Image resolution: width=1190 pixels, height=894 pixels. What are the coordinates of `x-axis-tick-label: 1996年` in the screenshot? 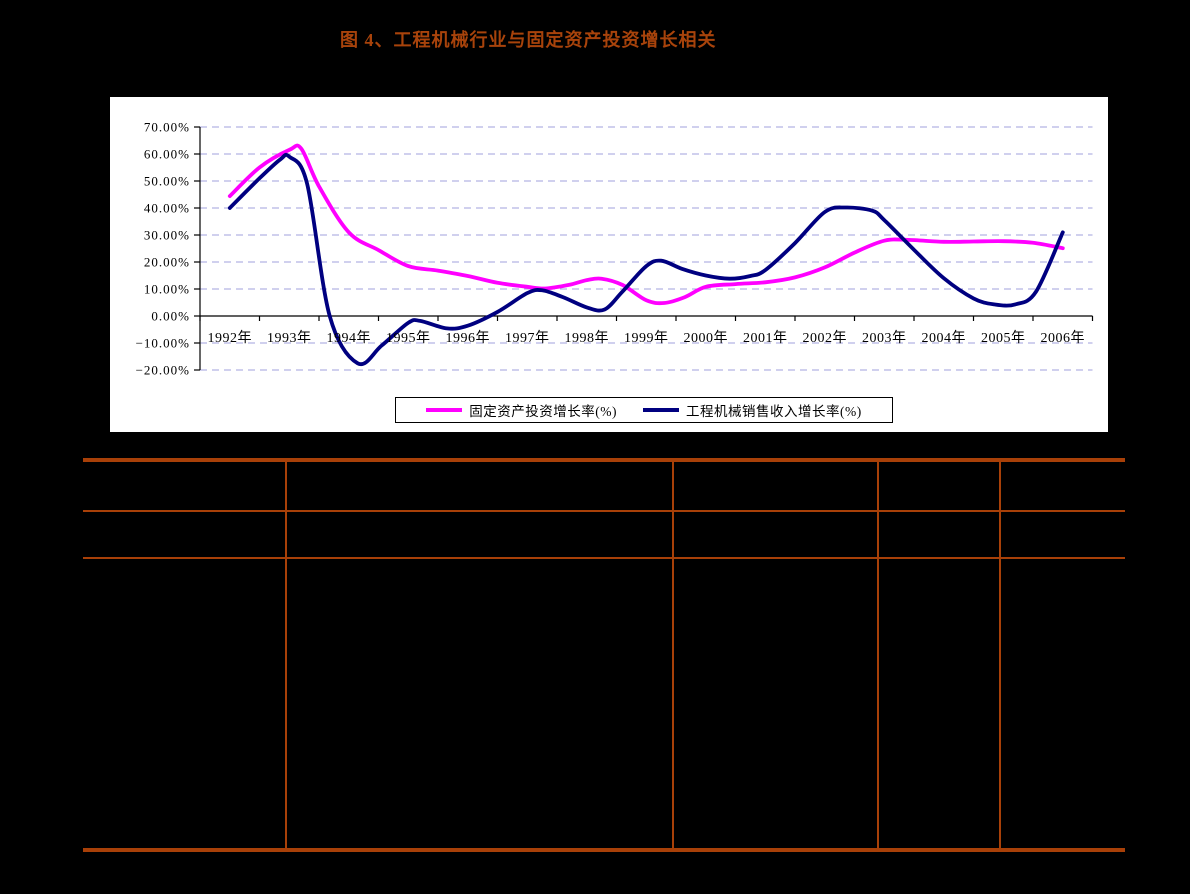 It's located at (468, 338).